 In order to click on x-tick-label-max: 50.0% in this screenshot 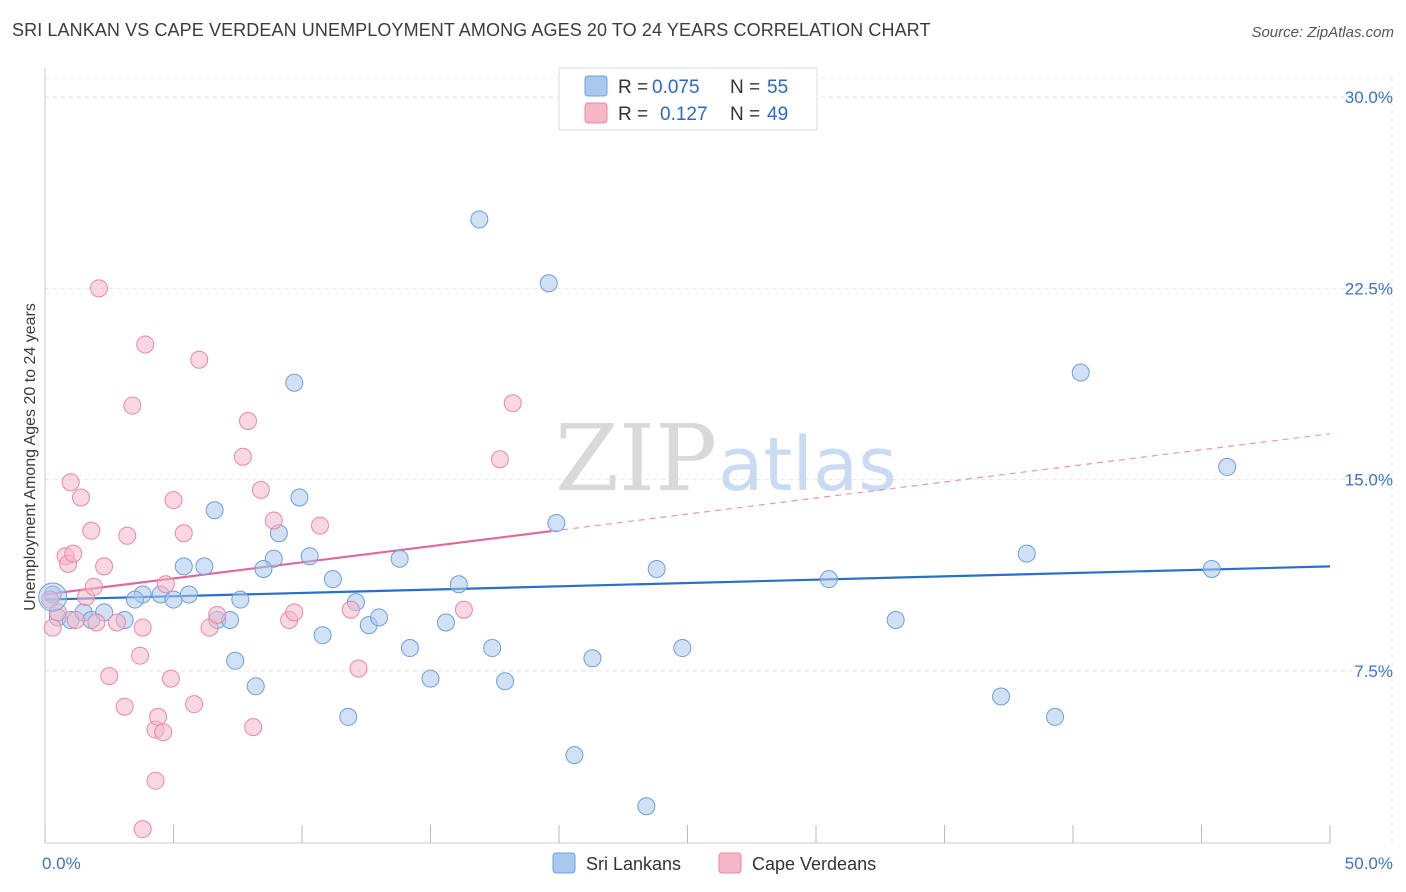, I will do `click(1369, 863)`.